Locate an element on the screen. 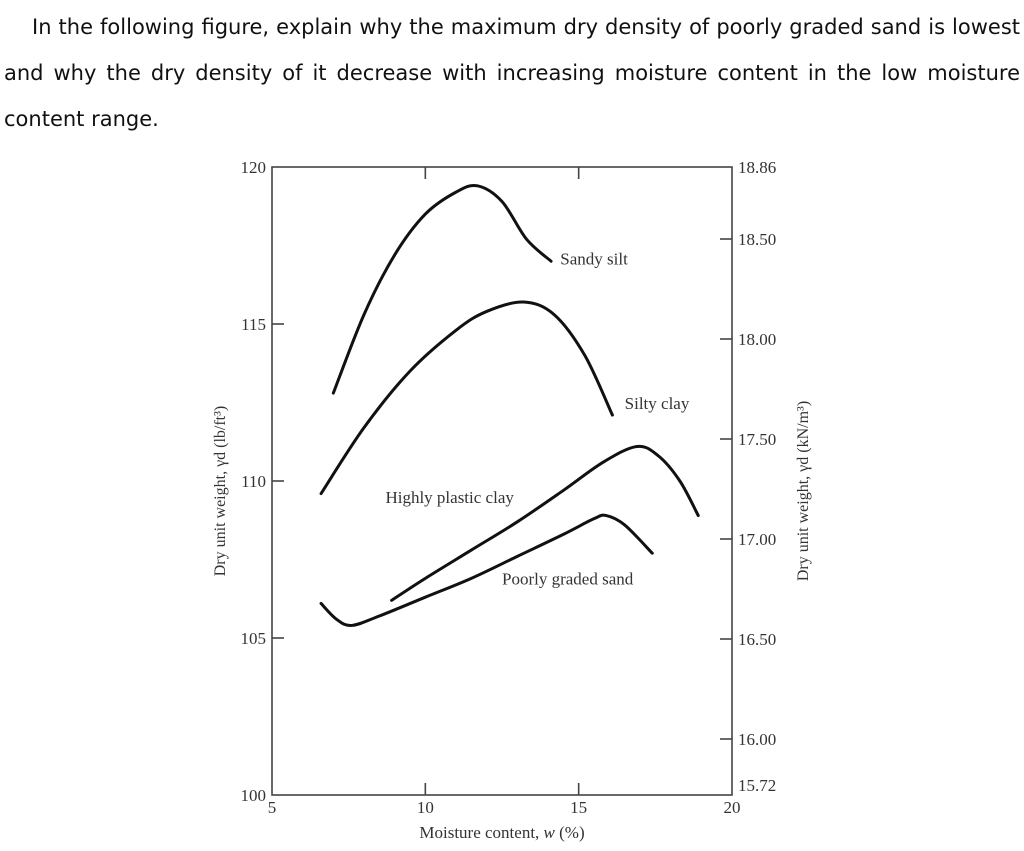 The image size is (1024, 851). curve-sandy-silt is located at coordinates (442, 289).